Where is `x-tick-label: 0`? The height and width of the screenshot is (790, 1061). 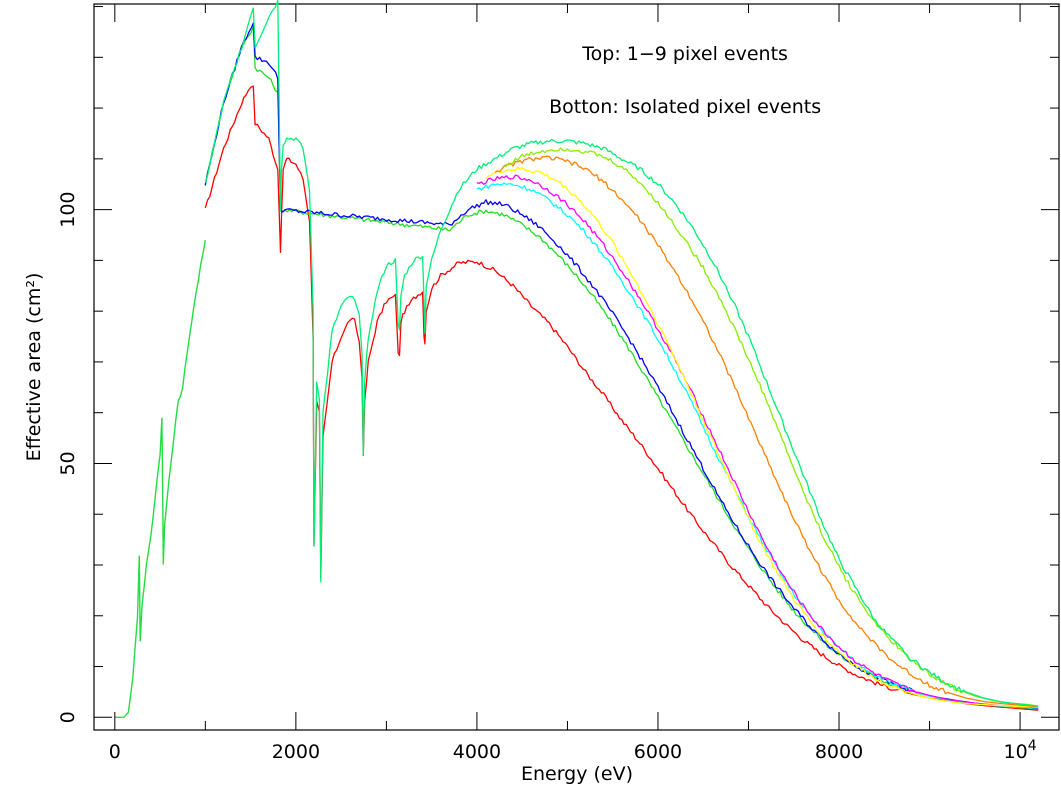 x-tick-label: 0 is located at coordinates (115, 752).